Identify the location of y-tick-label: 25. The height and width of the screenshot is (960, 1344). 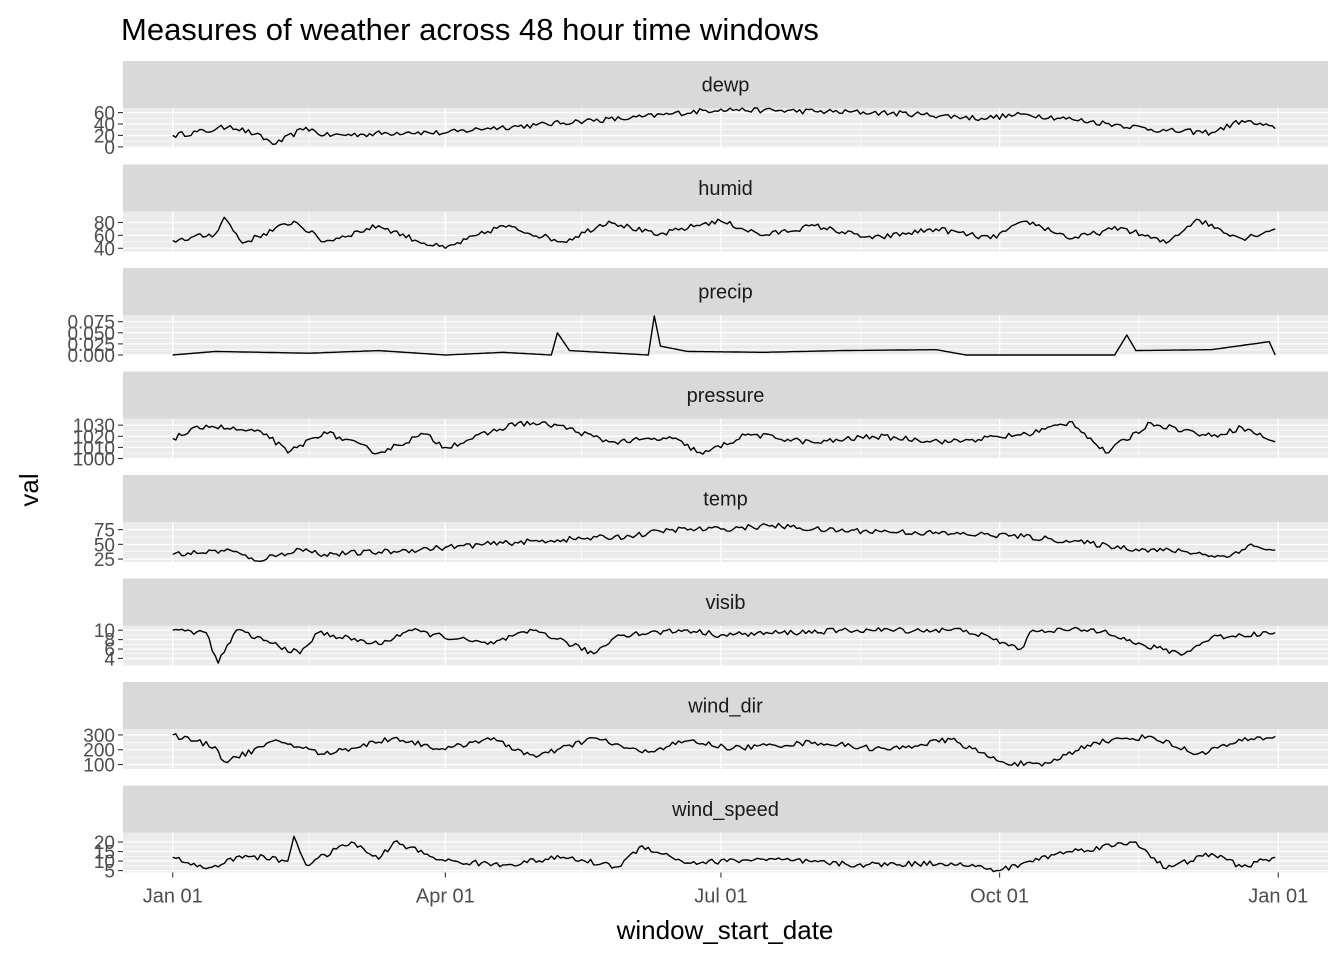
(104, 560).